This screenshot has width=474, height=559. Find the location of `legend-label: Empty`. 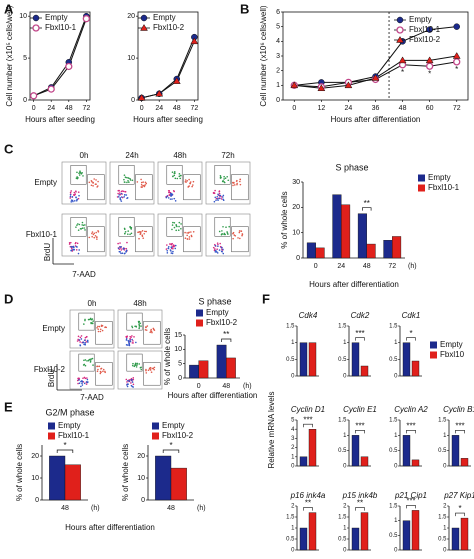

legend-label: Empty is located at coordinates (217, 312).